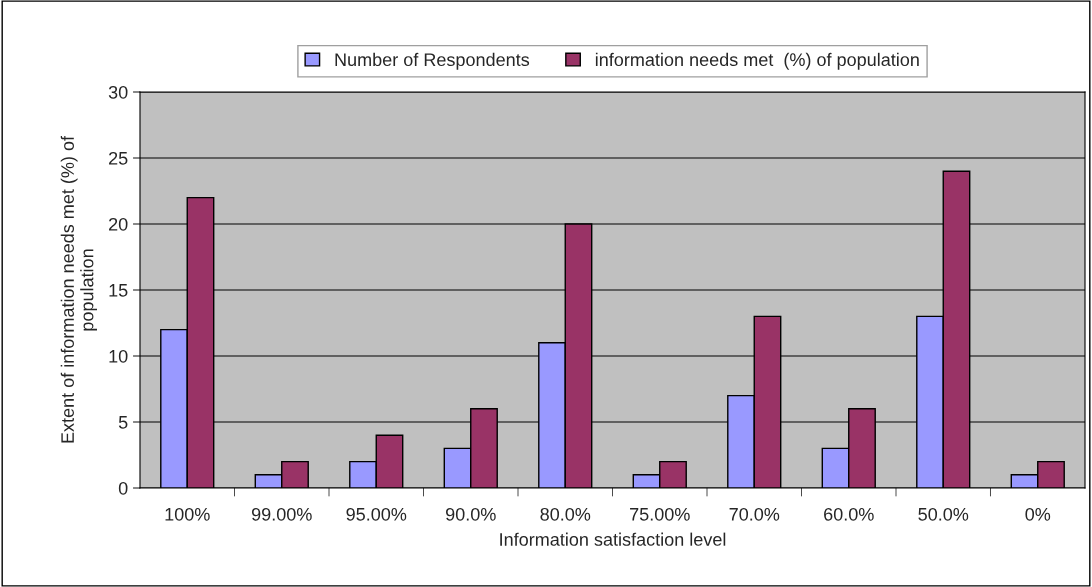 This screenshot has height=587, width=1092. I want to click on x-tick-label: 75.00%, so click(660, 514).